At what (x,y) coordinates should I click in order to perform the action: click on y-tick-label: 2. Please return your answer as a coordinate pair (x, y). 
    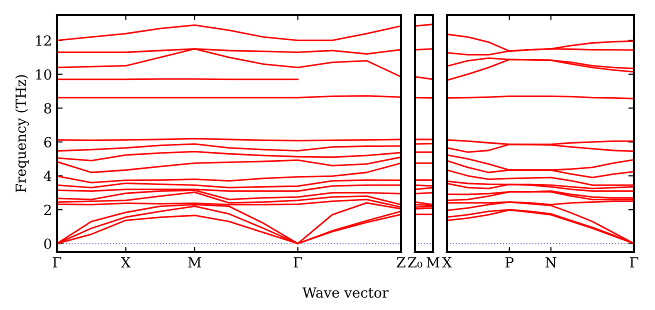
    Looking at the image, I should click on (47, 209).